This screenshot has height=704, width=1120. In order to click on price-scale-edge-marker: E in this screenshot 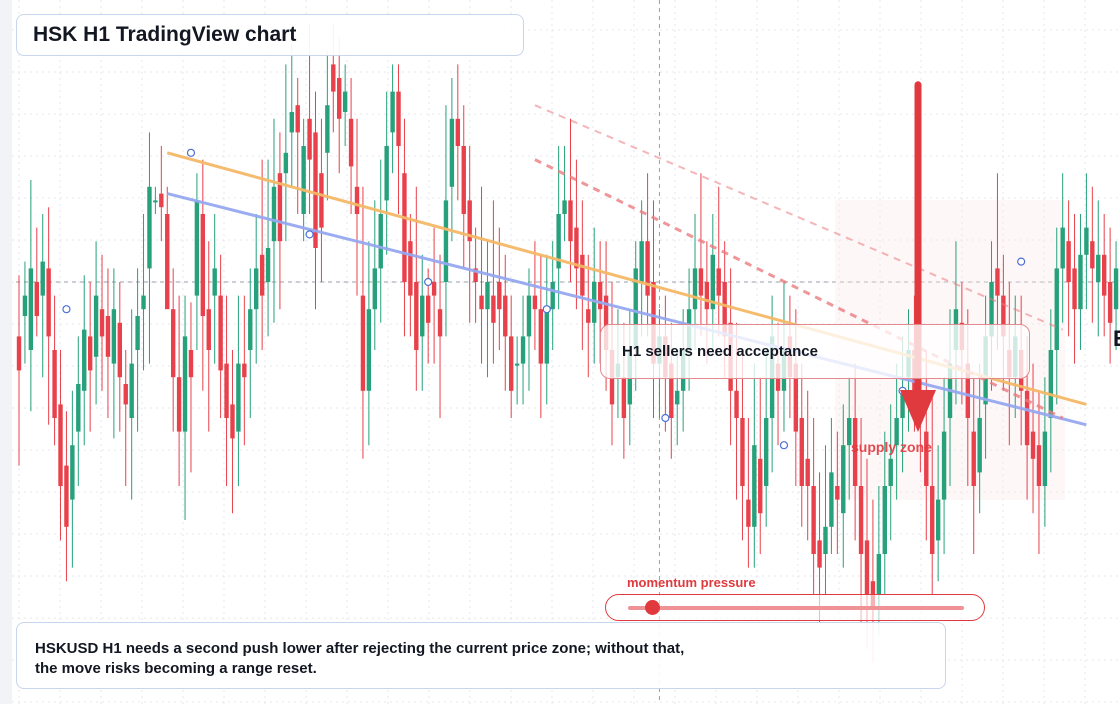, I will do `click(1116, 339)`.